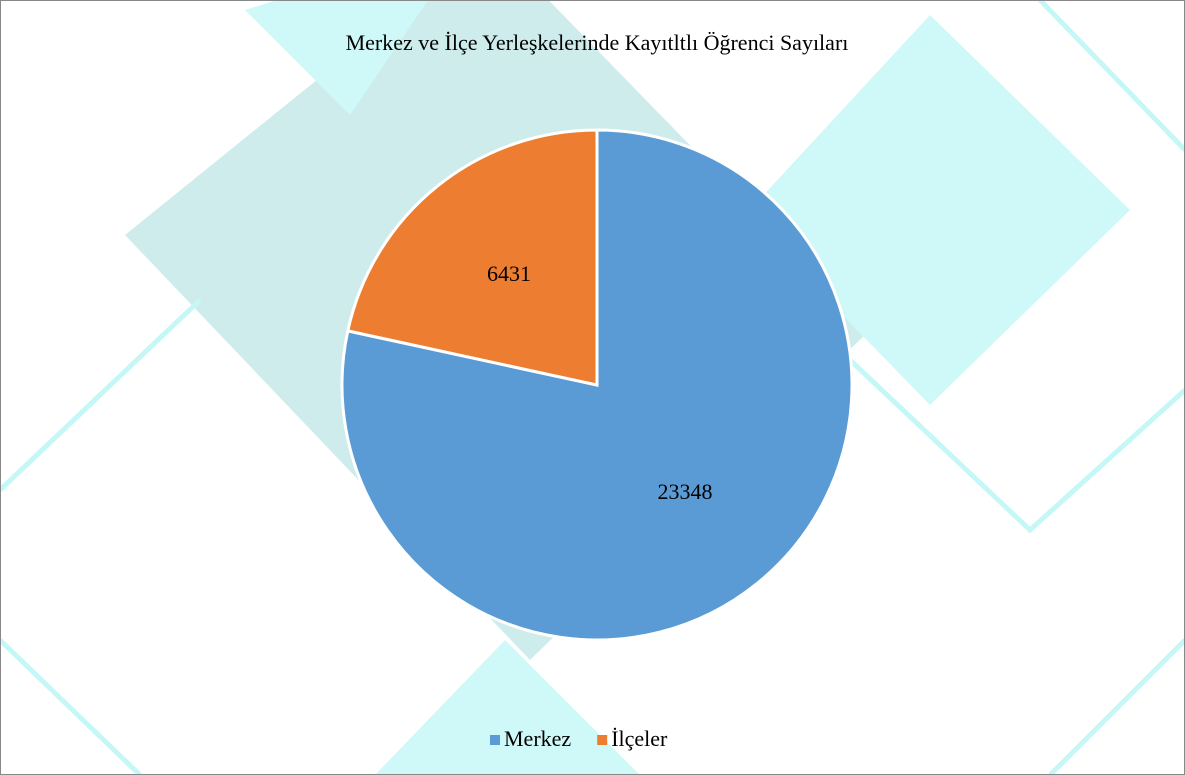 The width and height of the screenshot is (1185, 775). I want to click on legend-label: İlçeler, so click(639, 738).